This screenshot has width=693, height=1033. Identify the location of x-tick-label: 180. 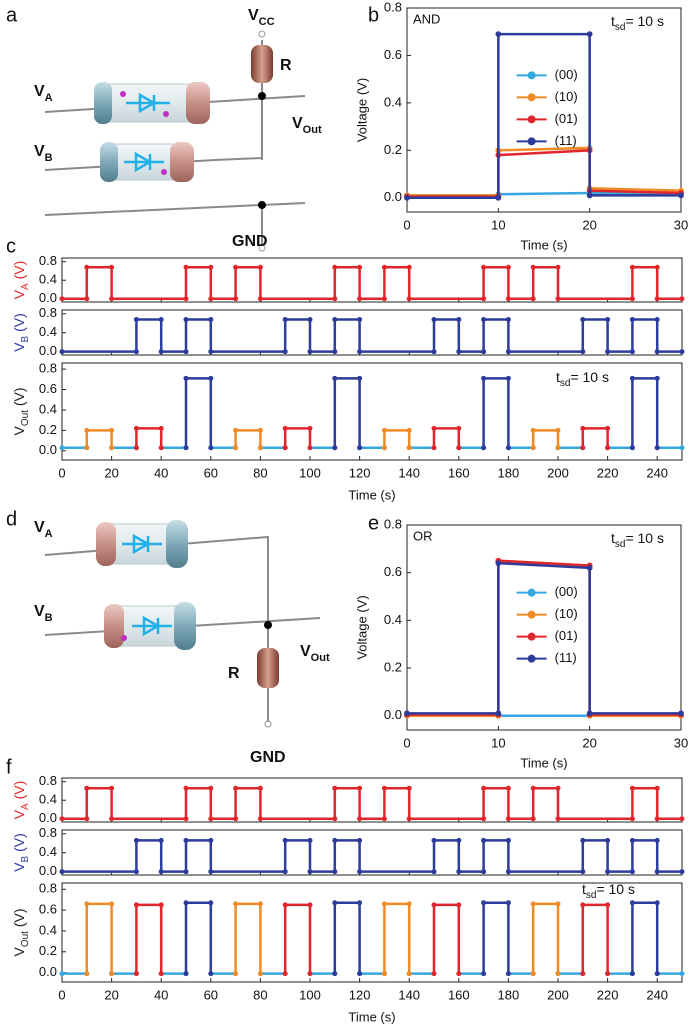
(509, 994).